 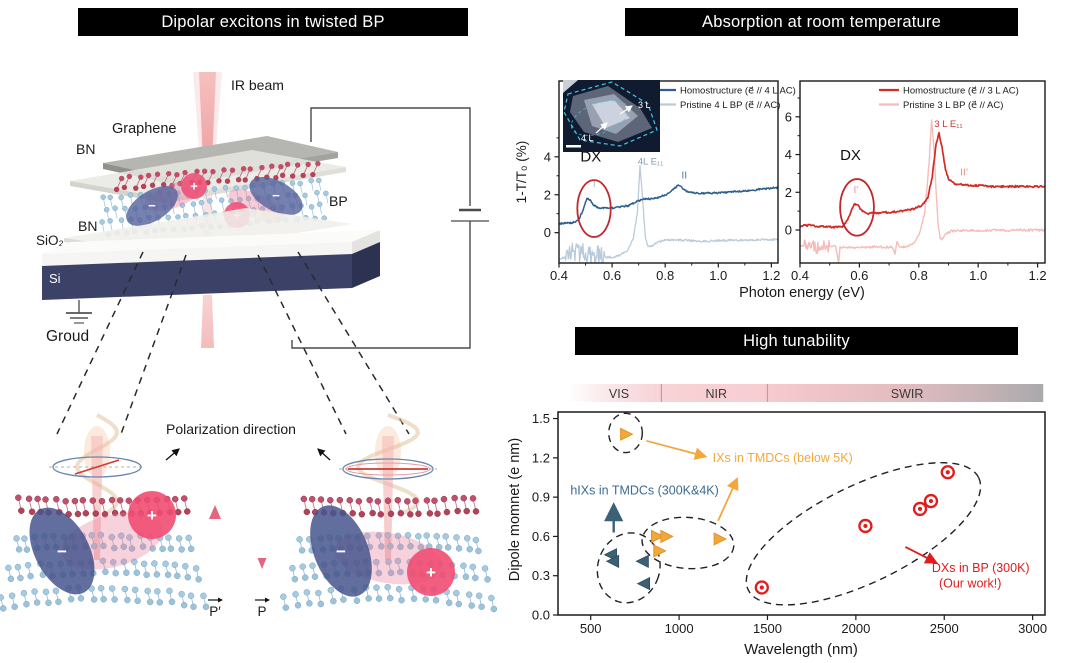 I want to click on y-axis-label: 1-T/T₀ (%), so click(x=521, y=172).